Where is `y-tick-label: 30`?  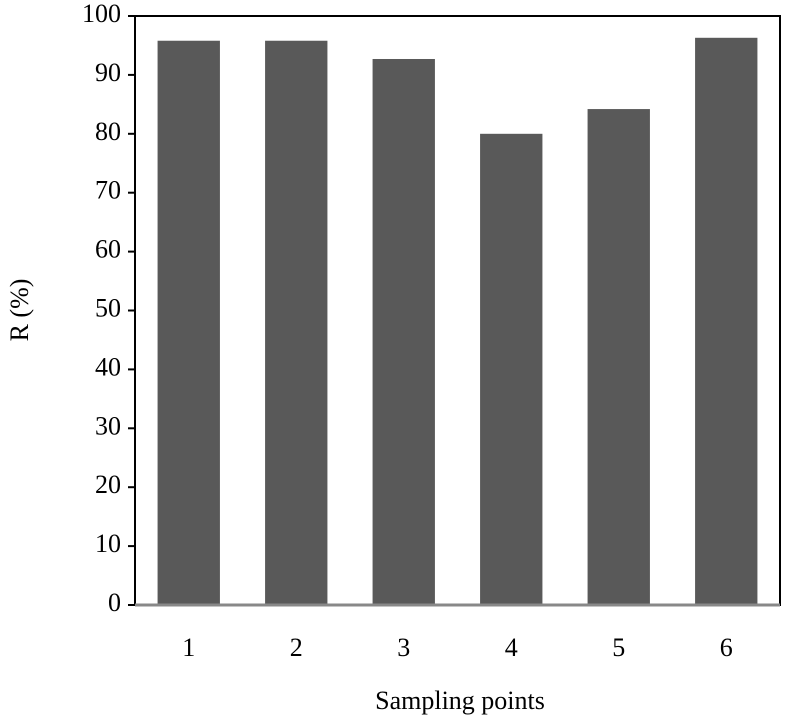
y-tick-label: 30 is located at coordinates (108, 425).